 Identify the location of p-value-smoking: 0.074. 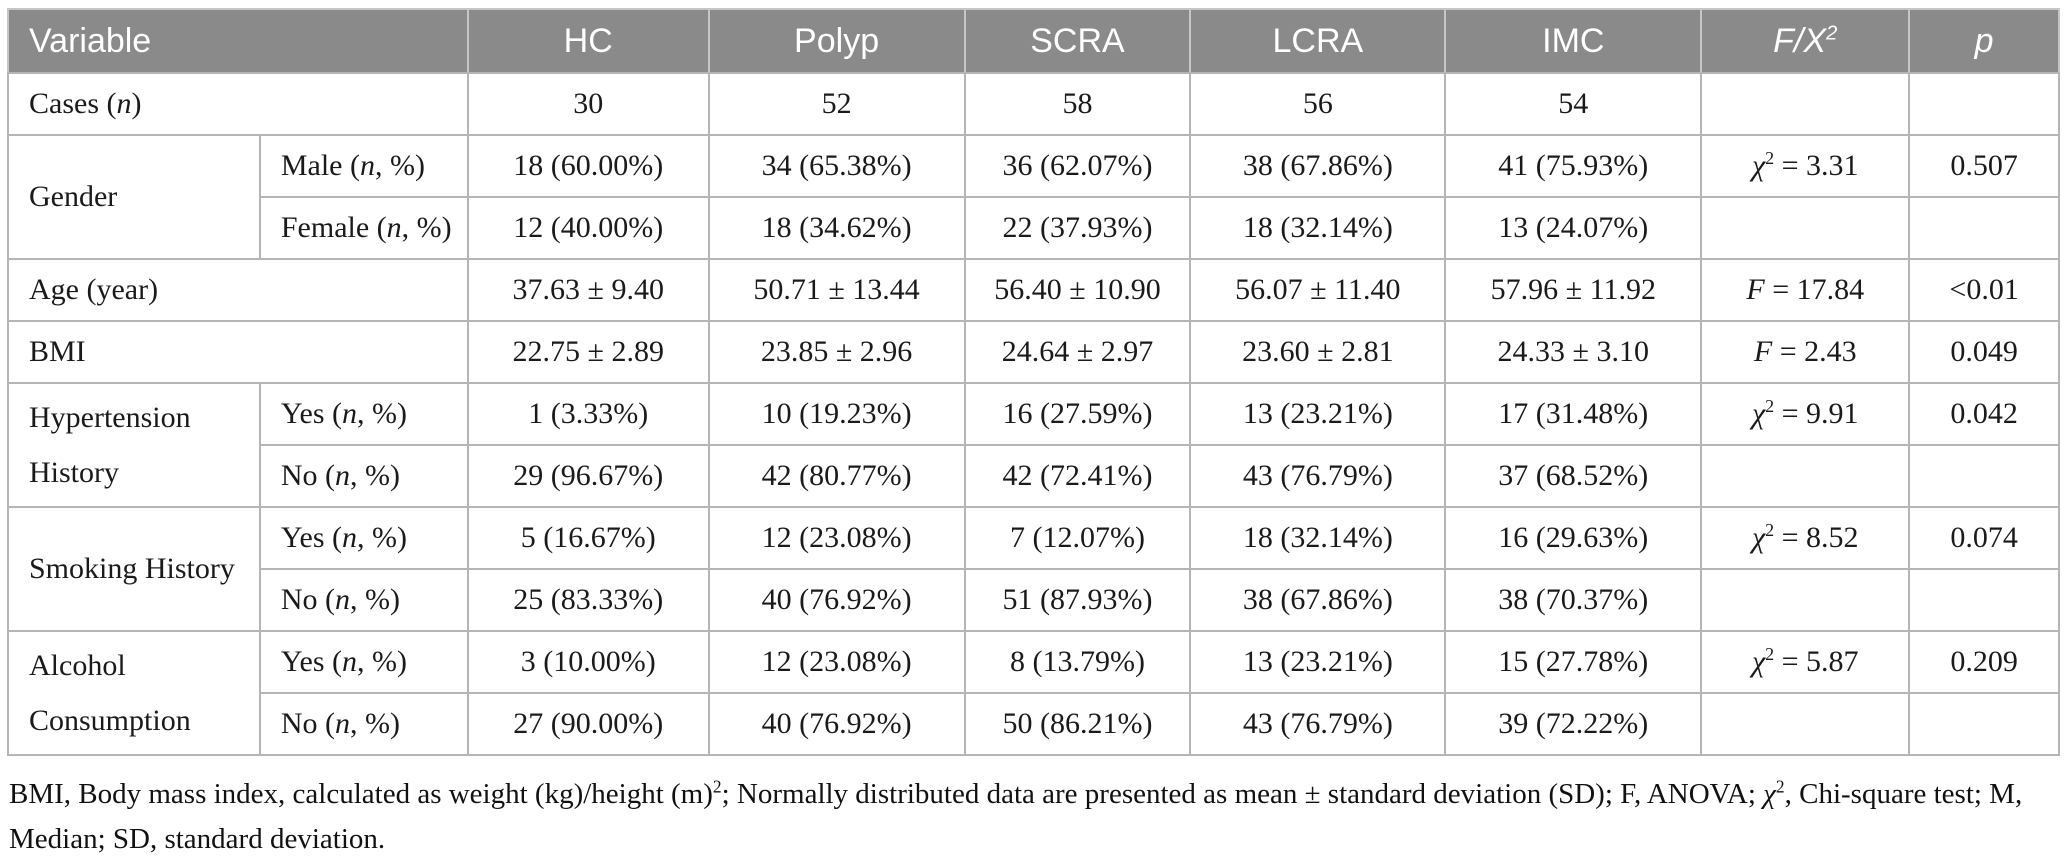
(1984, 538).